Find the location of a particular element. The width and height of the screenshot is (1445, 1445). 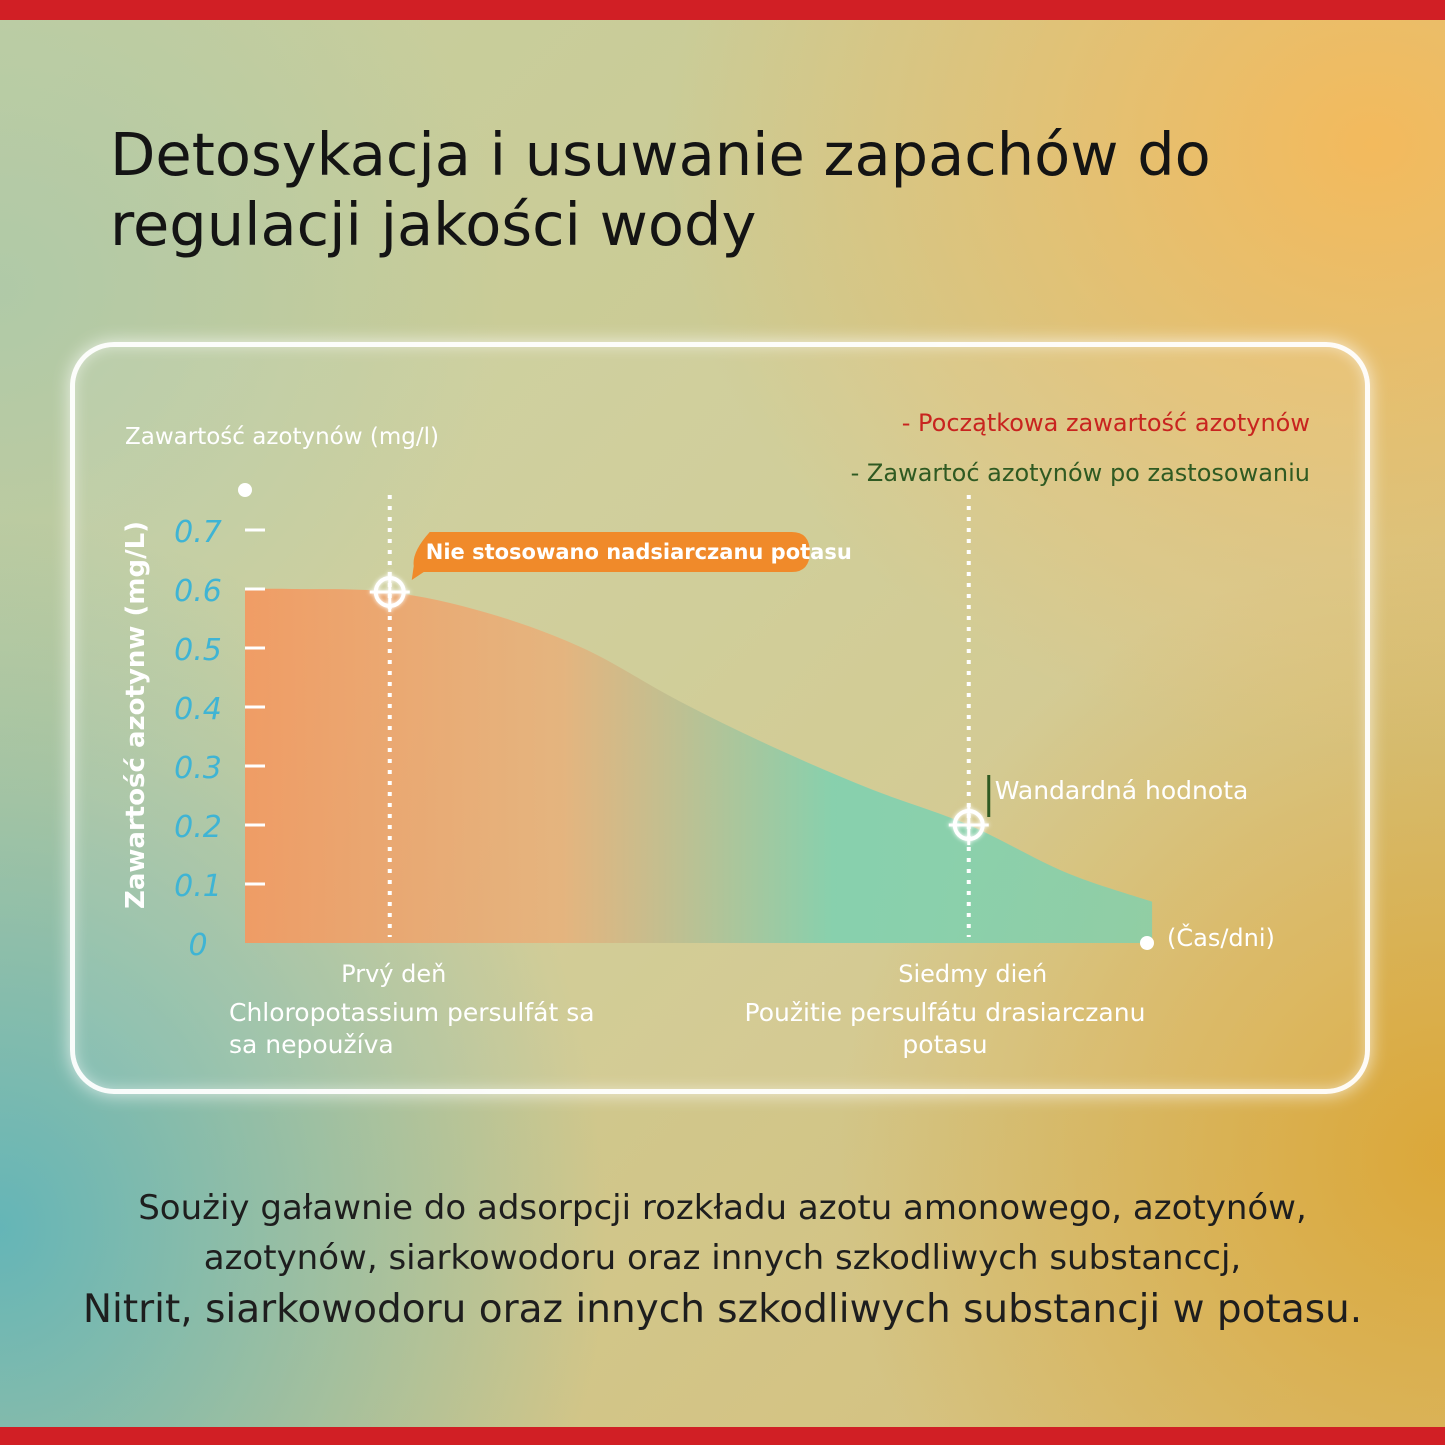

x-category-label: Prvý deň is located at coordinates (393, 974).